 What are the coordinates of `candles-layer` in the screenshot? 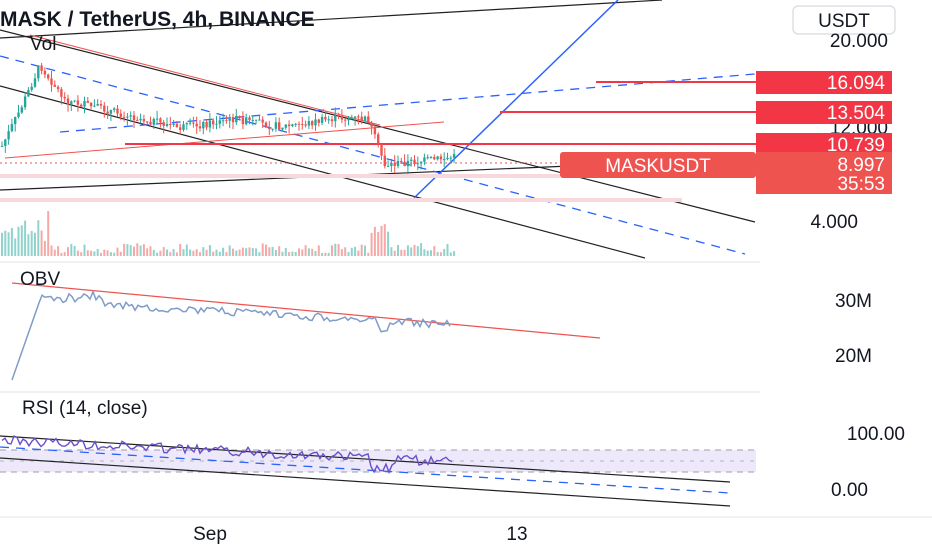 It's located at (228, 118).